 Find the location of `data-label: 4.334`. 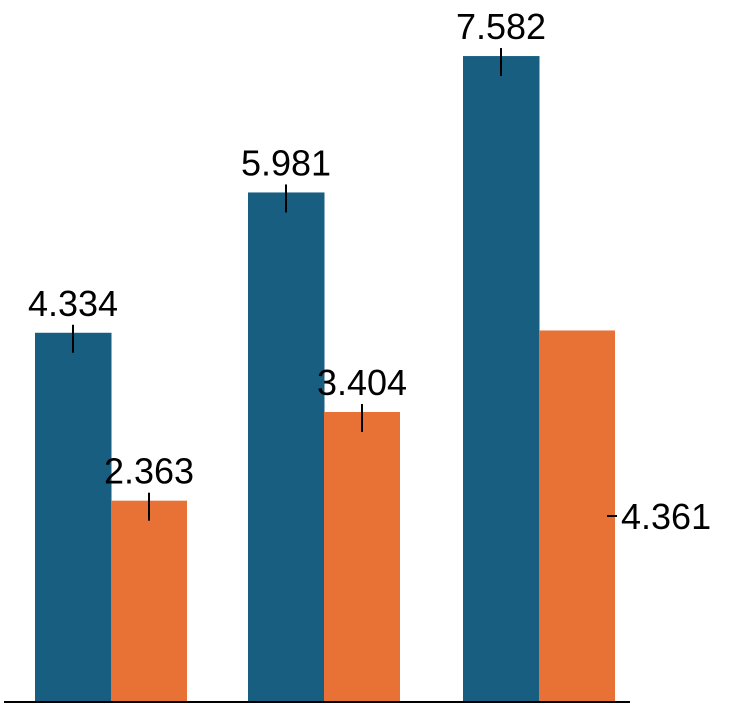

data-label: 4.334 is located at coordinates (73, 303).